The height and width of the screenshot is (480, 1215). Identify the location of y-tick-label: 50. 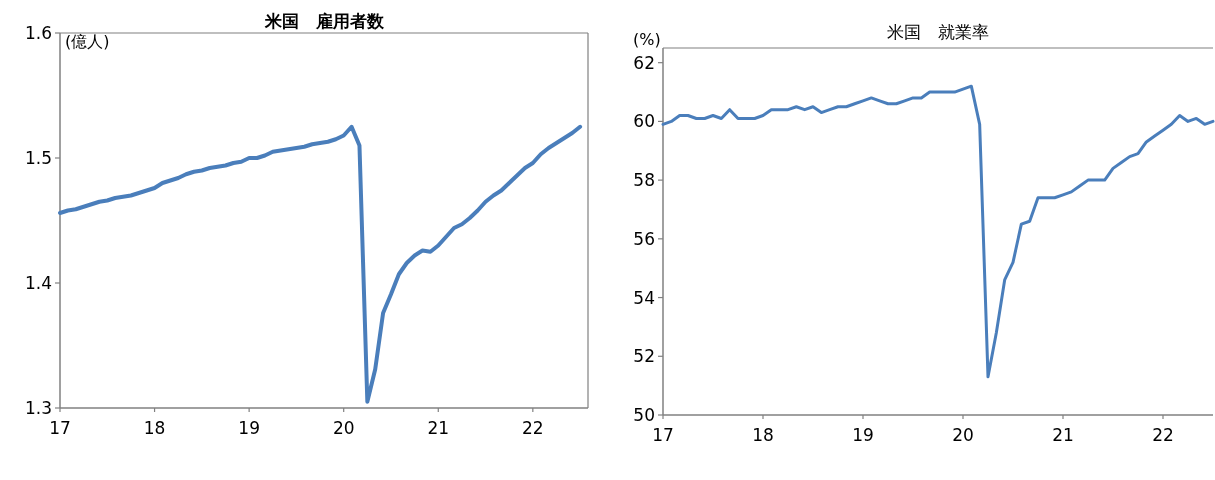
(644, 415).